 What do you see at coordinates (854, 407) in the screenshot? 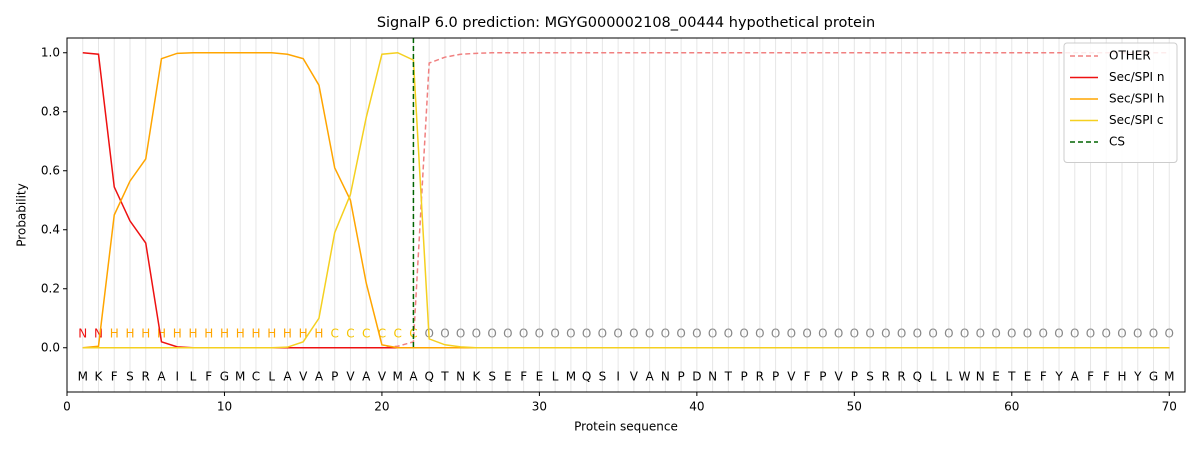
I see `x-tick-label: 50` at bounding box center [854, 407].